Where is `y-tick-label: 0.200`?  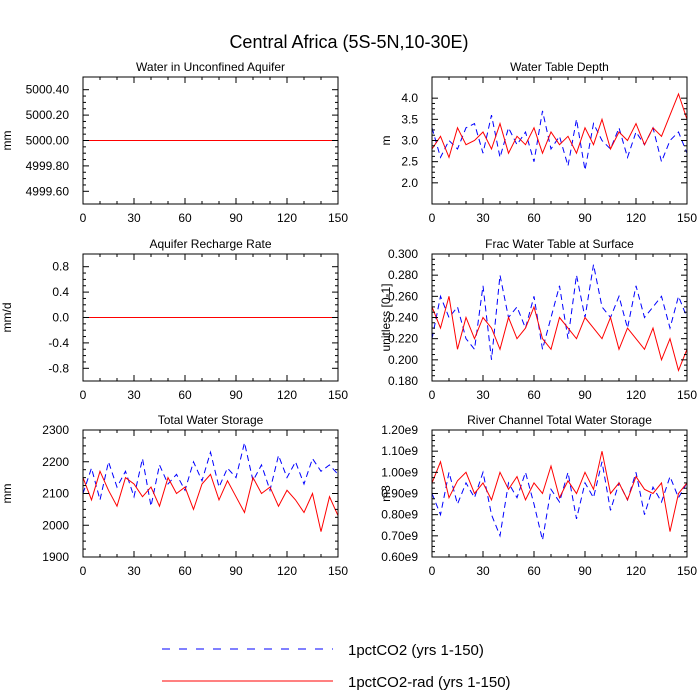 y-tick-label: 0.200 is located at coordinates (403, 360).